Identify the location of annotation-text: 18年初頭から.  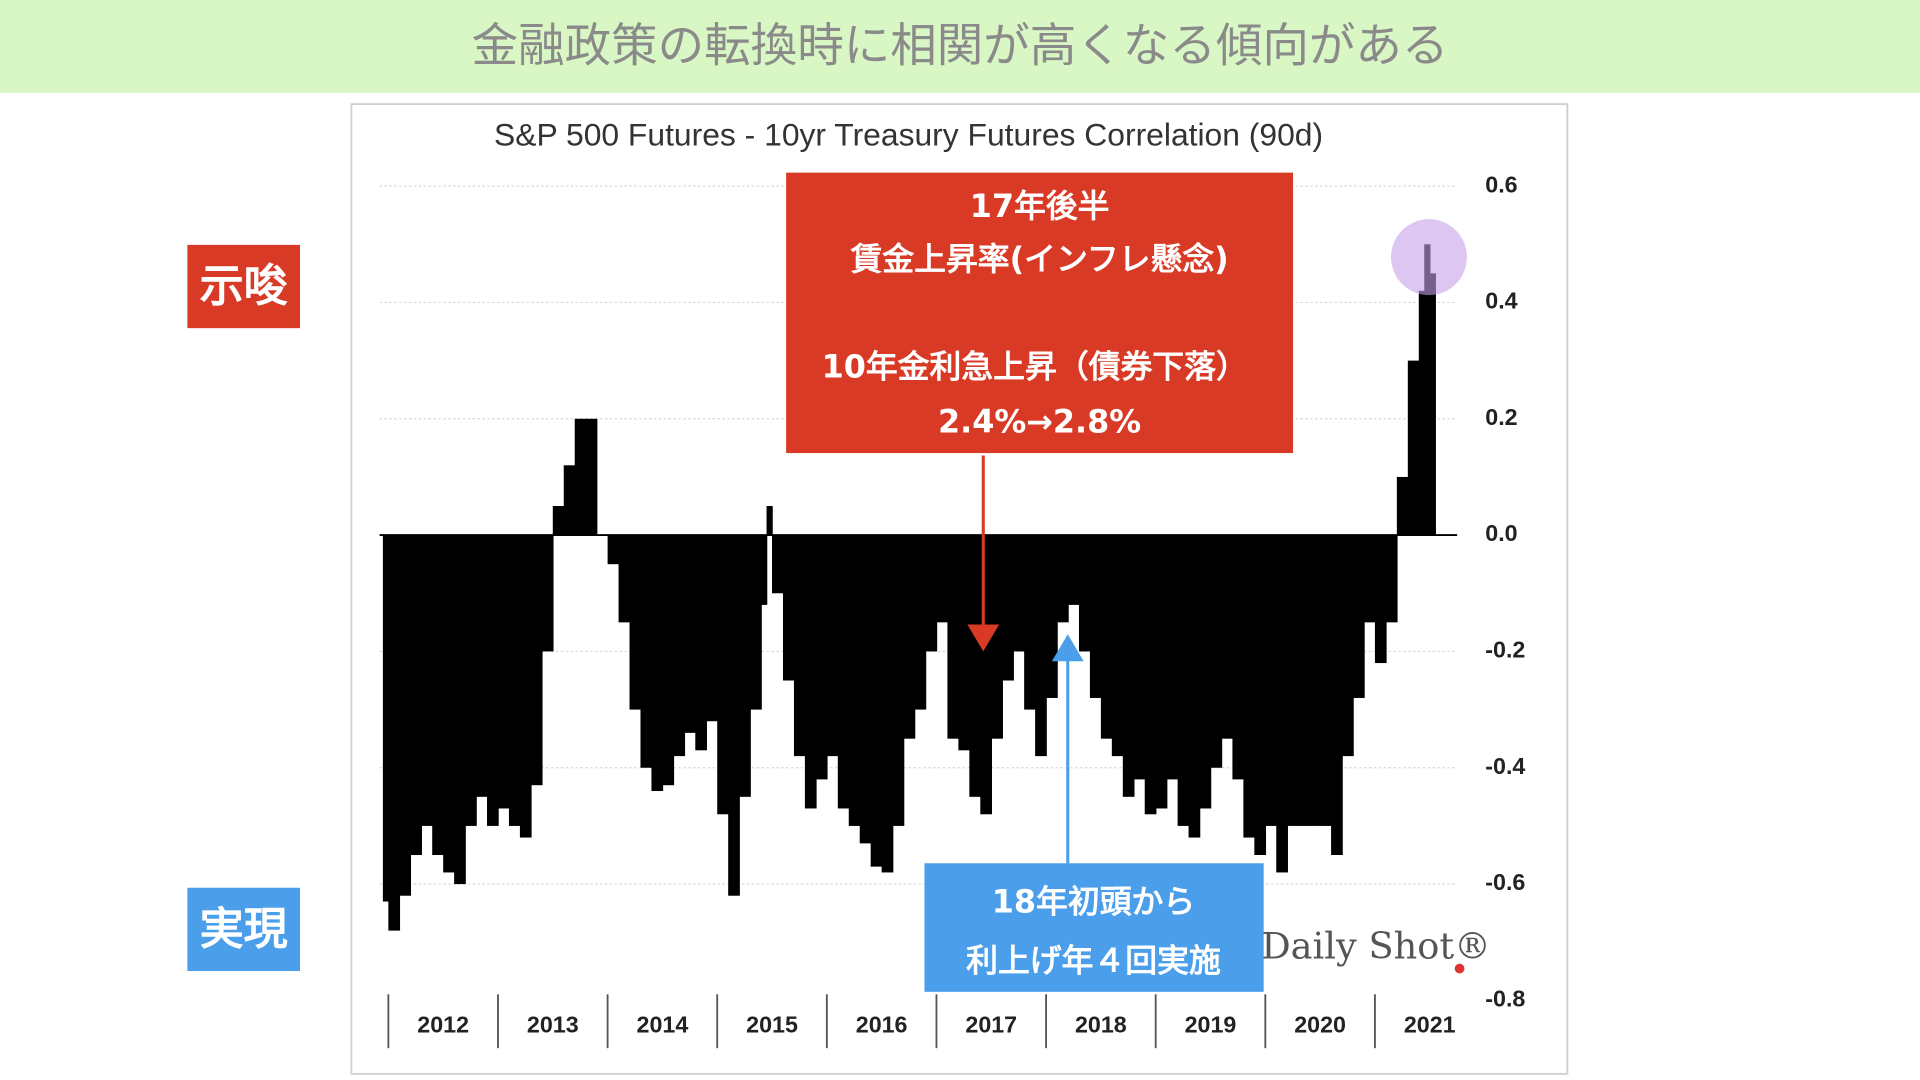
(1093, 902).